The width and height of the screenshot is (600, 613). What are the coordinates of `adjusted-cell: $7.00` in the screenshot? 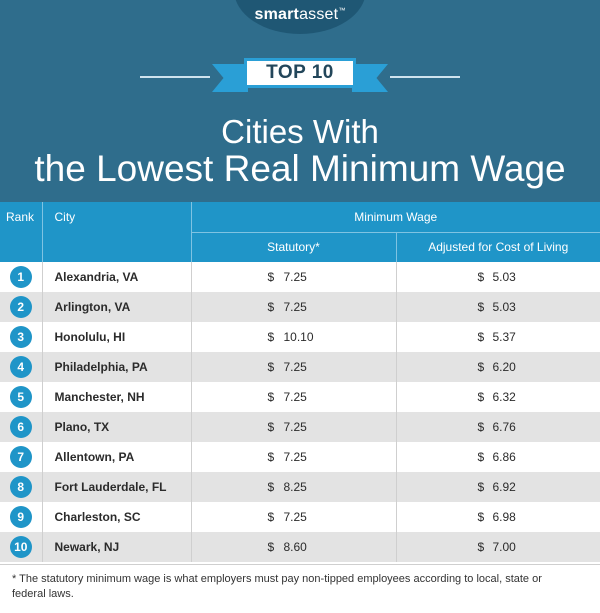 It's located at (498, 547).